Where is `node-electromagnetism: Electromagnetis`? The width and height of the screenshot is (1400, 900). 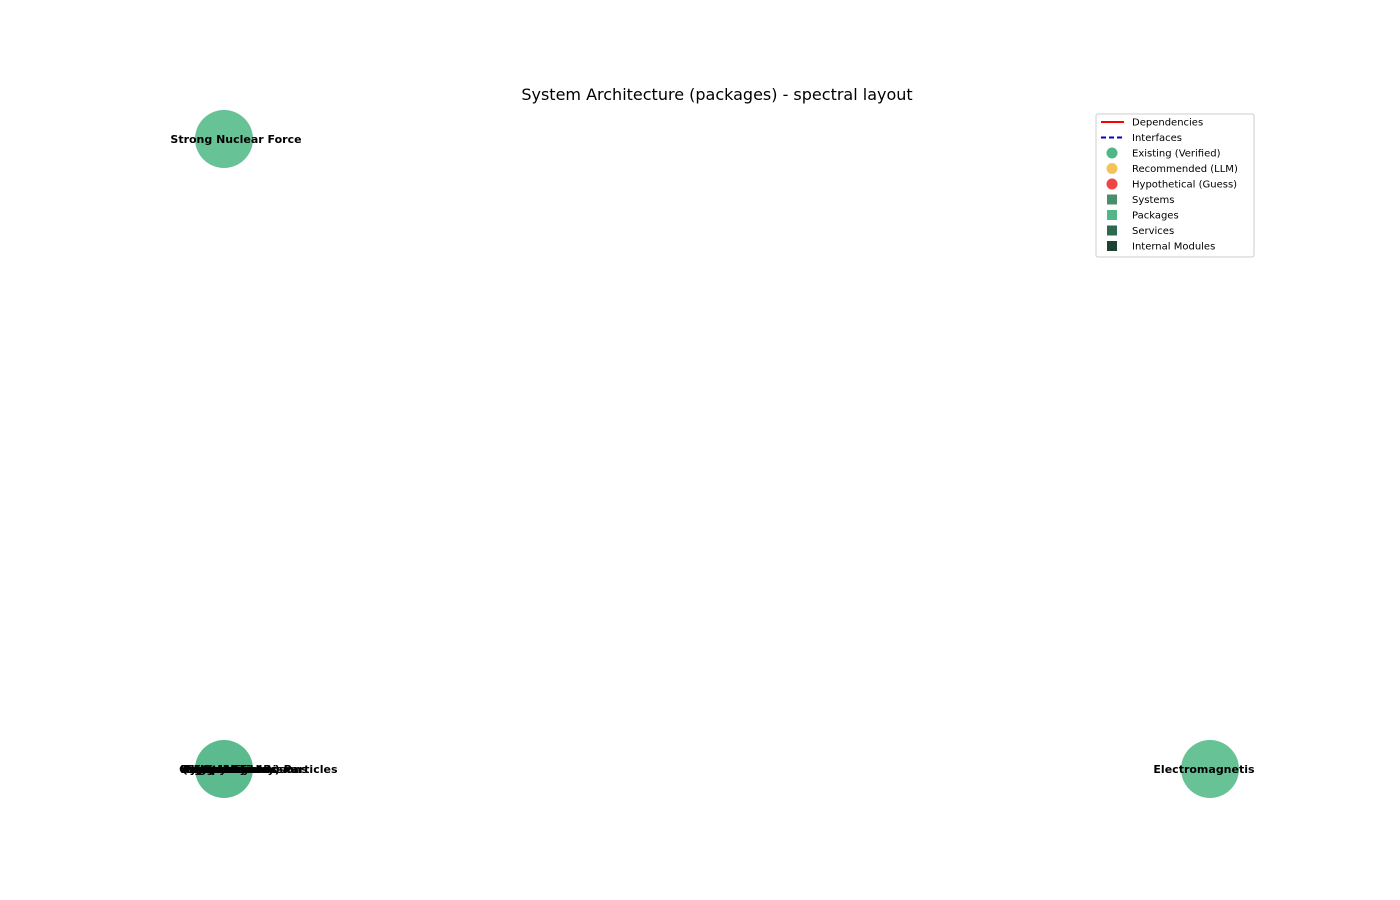
node-electromagnetism: Electromagnetis is located at coordinates (1204, 769).